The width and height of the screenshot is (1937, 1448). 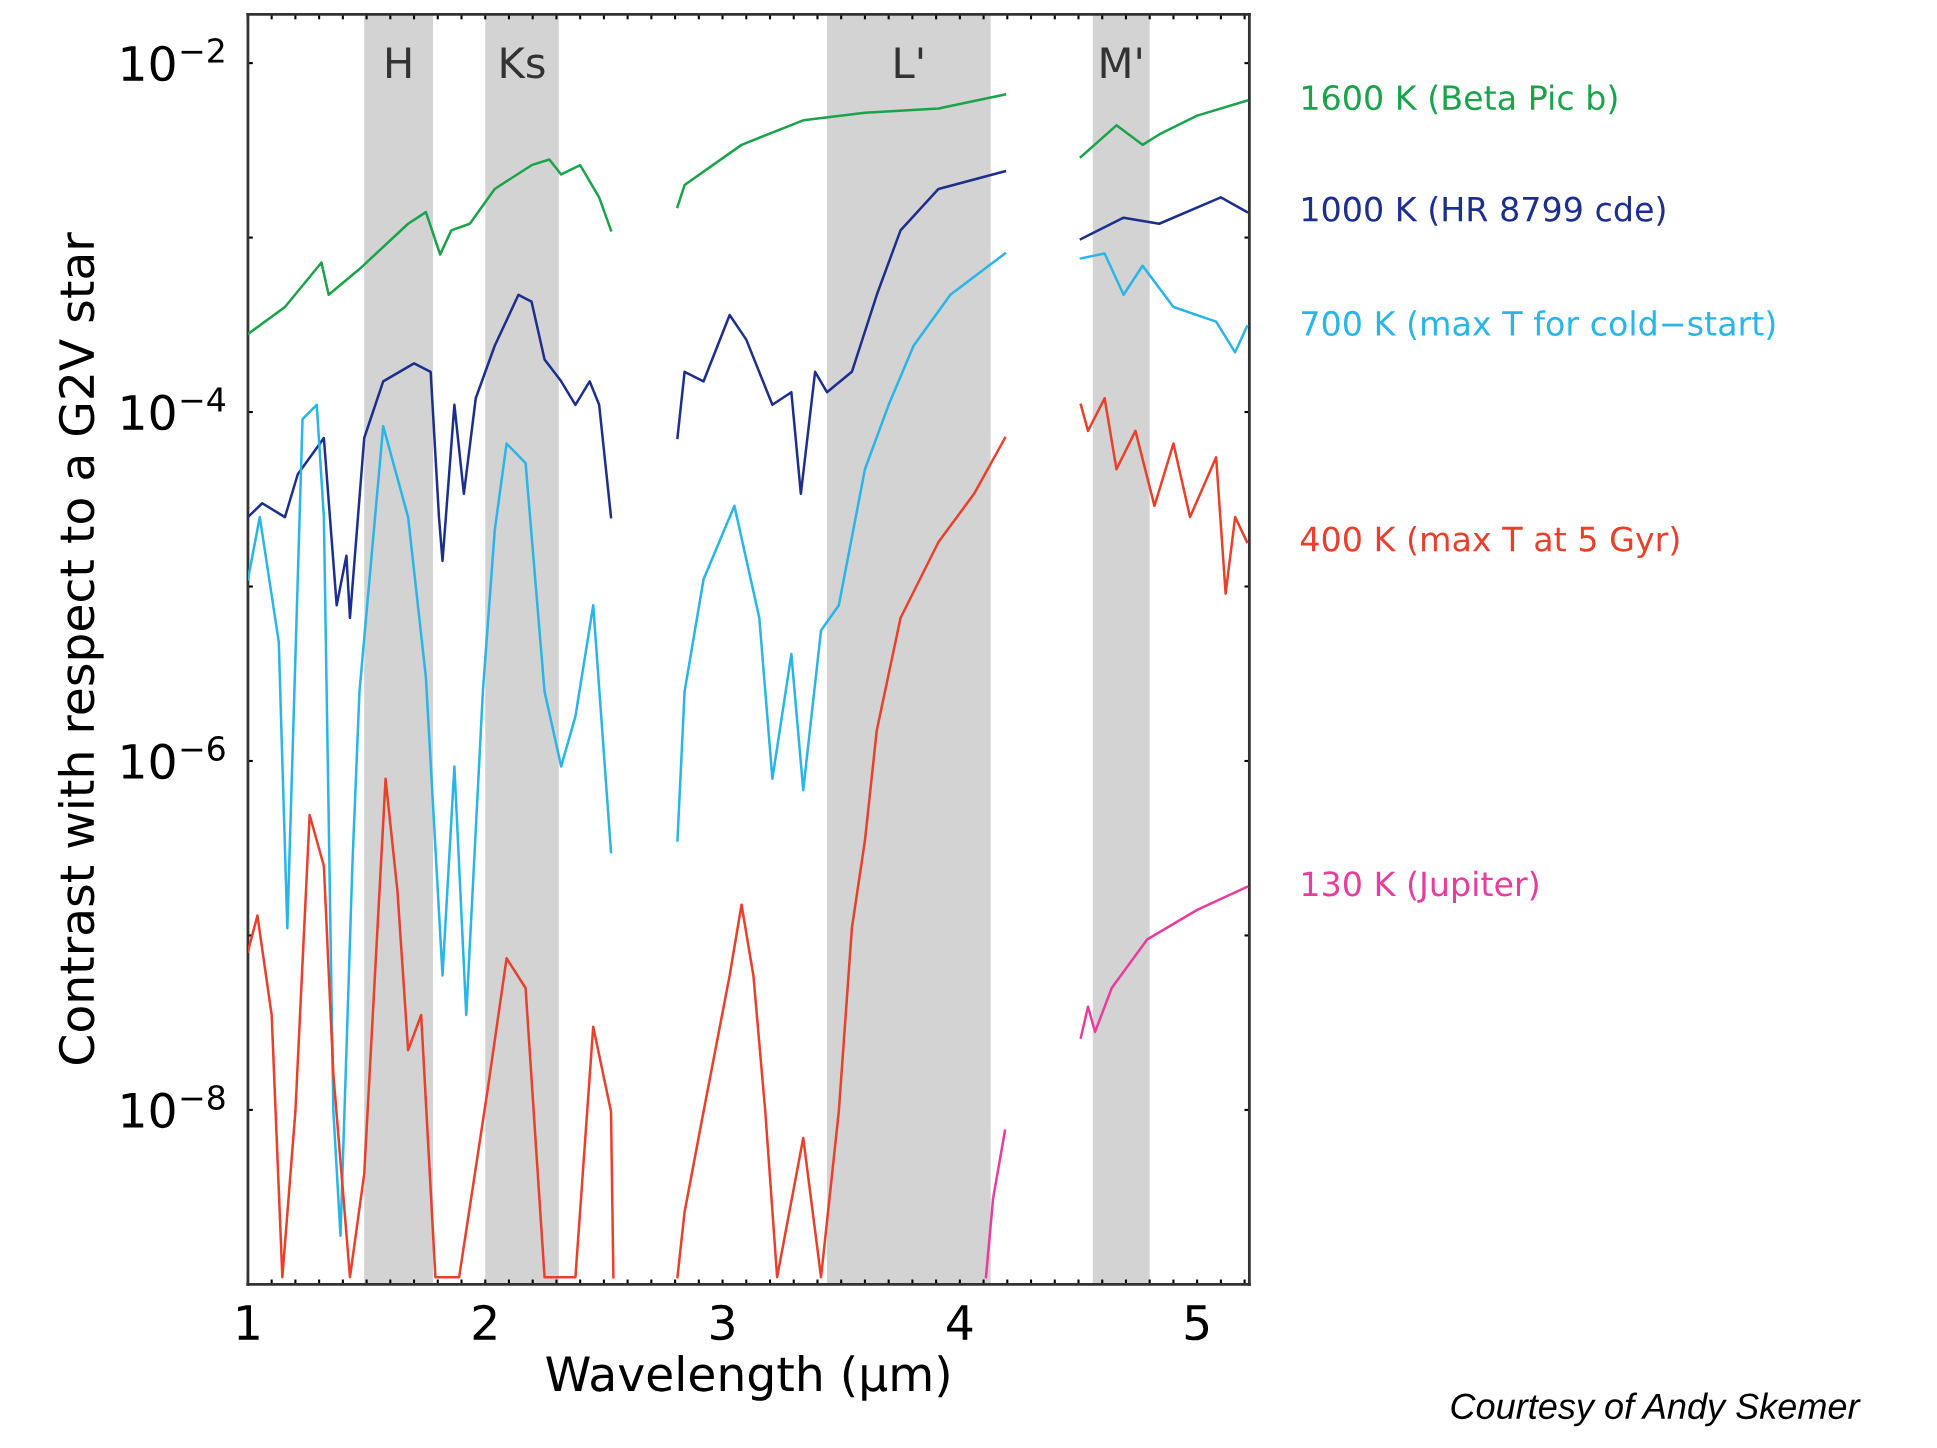 I want to click on y-tick-label: 10$^{−2}$, so click(x=173, y=60).